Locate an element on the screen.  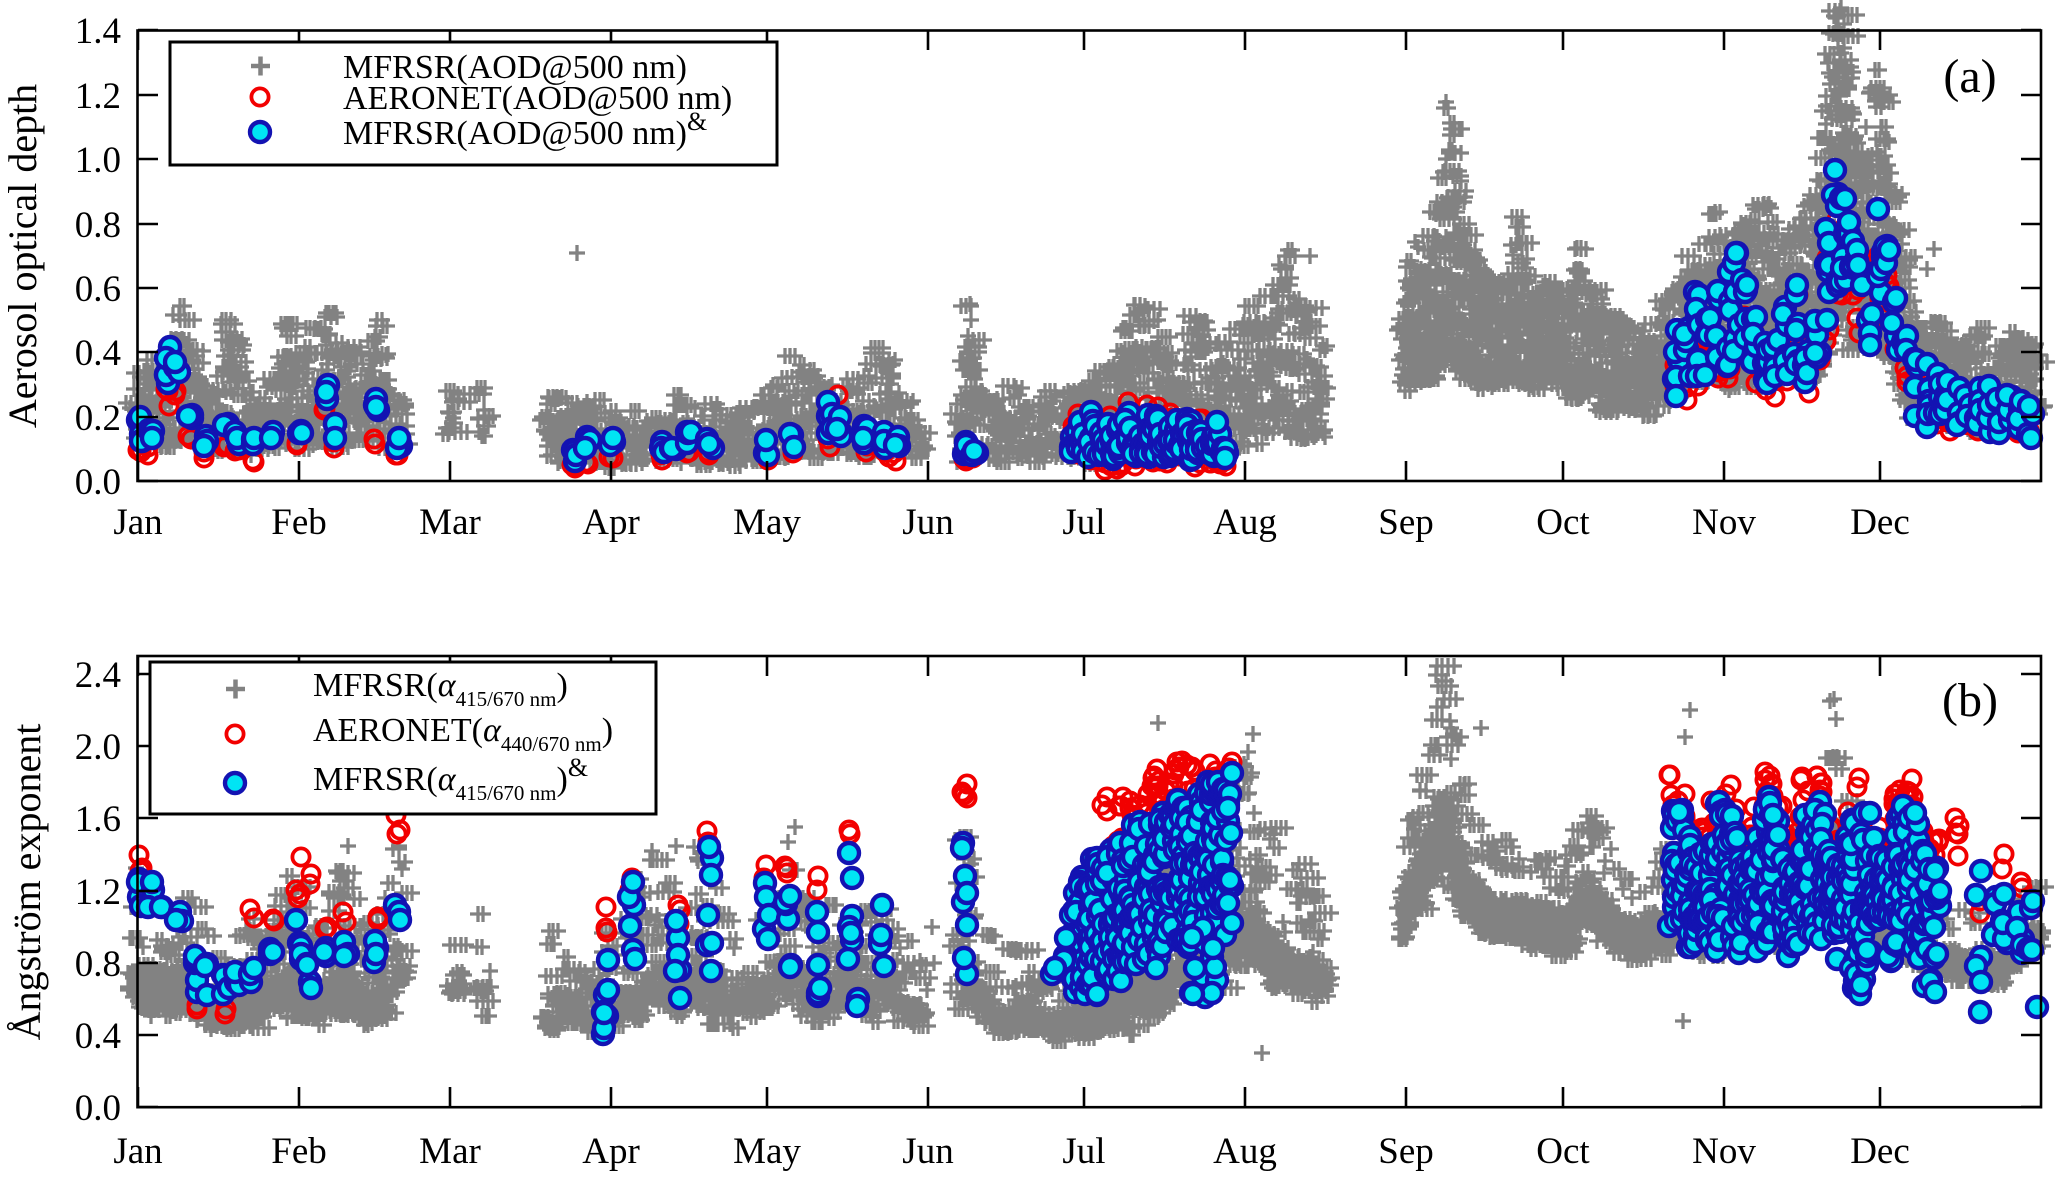
svg-text: 0.6 is located at coordinates (98, 289).